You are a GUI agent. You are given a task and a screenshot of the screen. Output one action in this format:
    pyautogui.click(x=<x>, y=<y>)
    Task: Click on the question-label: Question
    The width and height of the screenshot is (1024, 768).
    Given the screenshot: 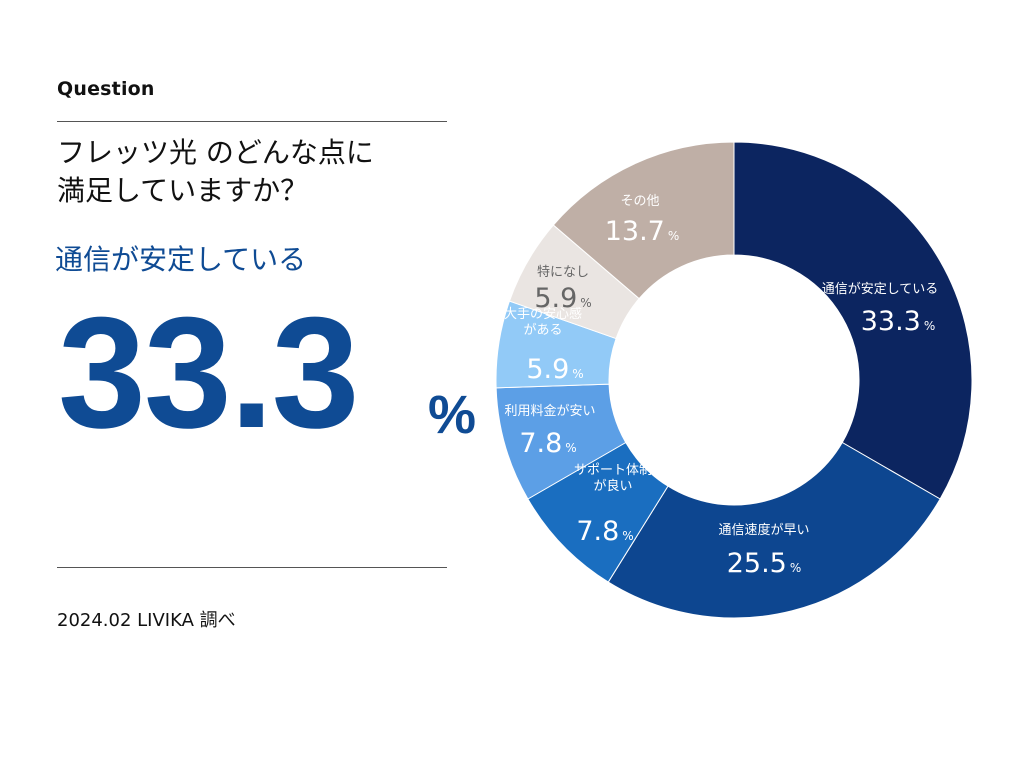 What is the action you would take?
    pyautogui.click(x=106, y=89)
    